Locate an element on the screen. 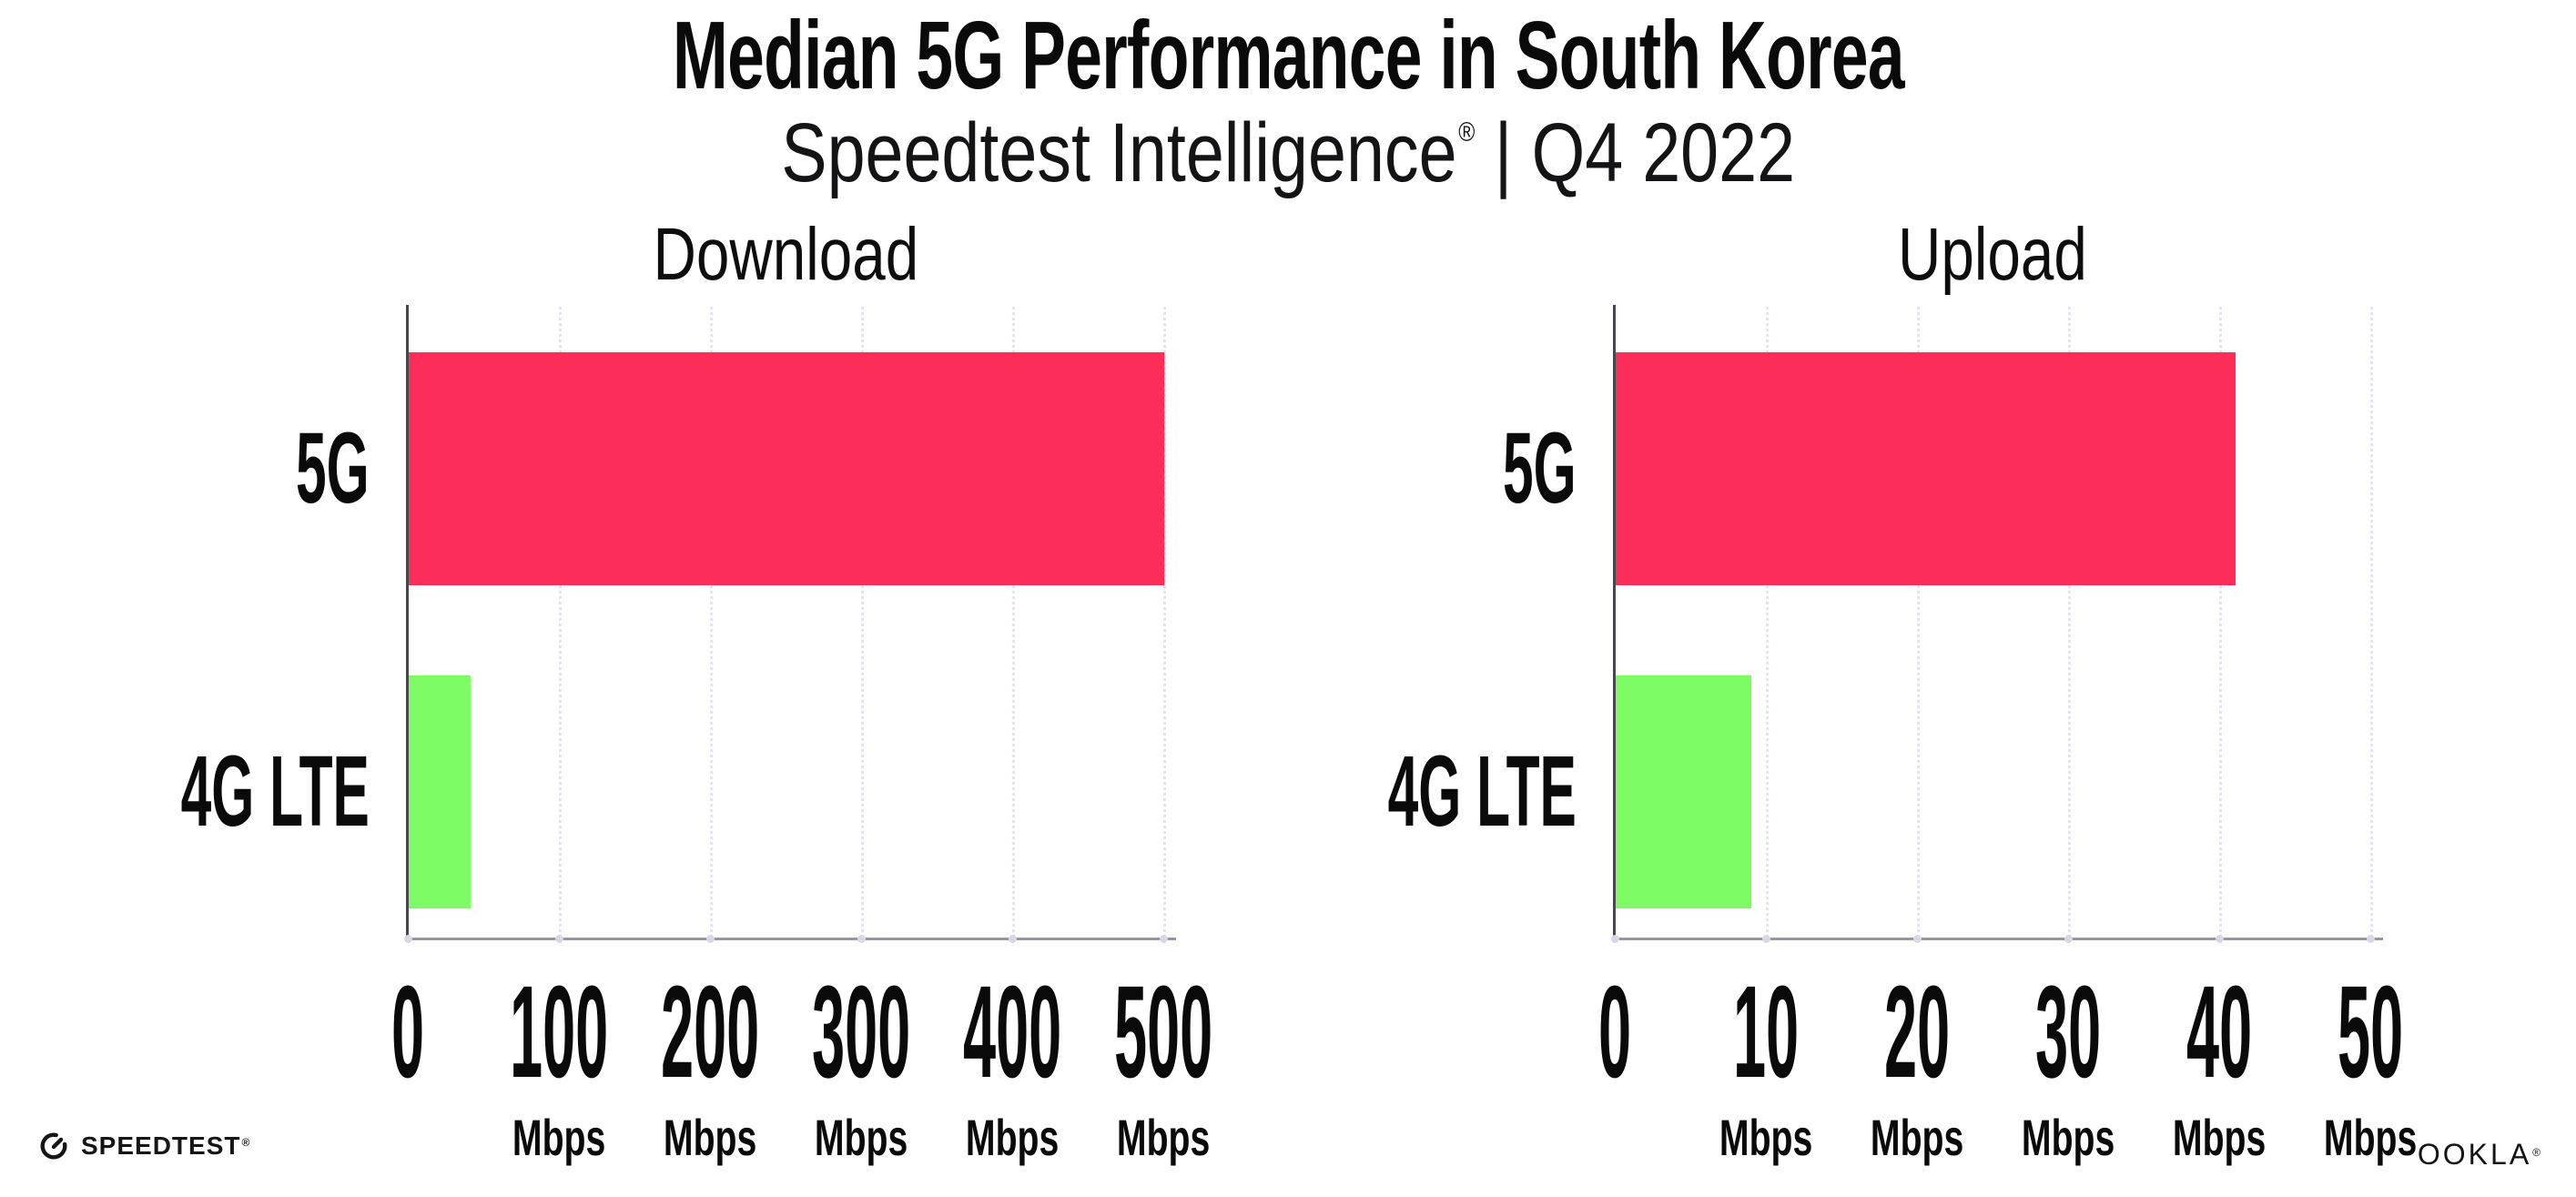 This screenshot has width=2576, height=1197. x-tick-unit-500: Mbps is located at coordinates (1163, 1137).